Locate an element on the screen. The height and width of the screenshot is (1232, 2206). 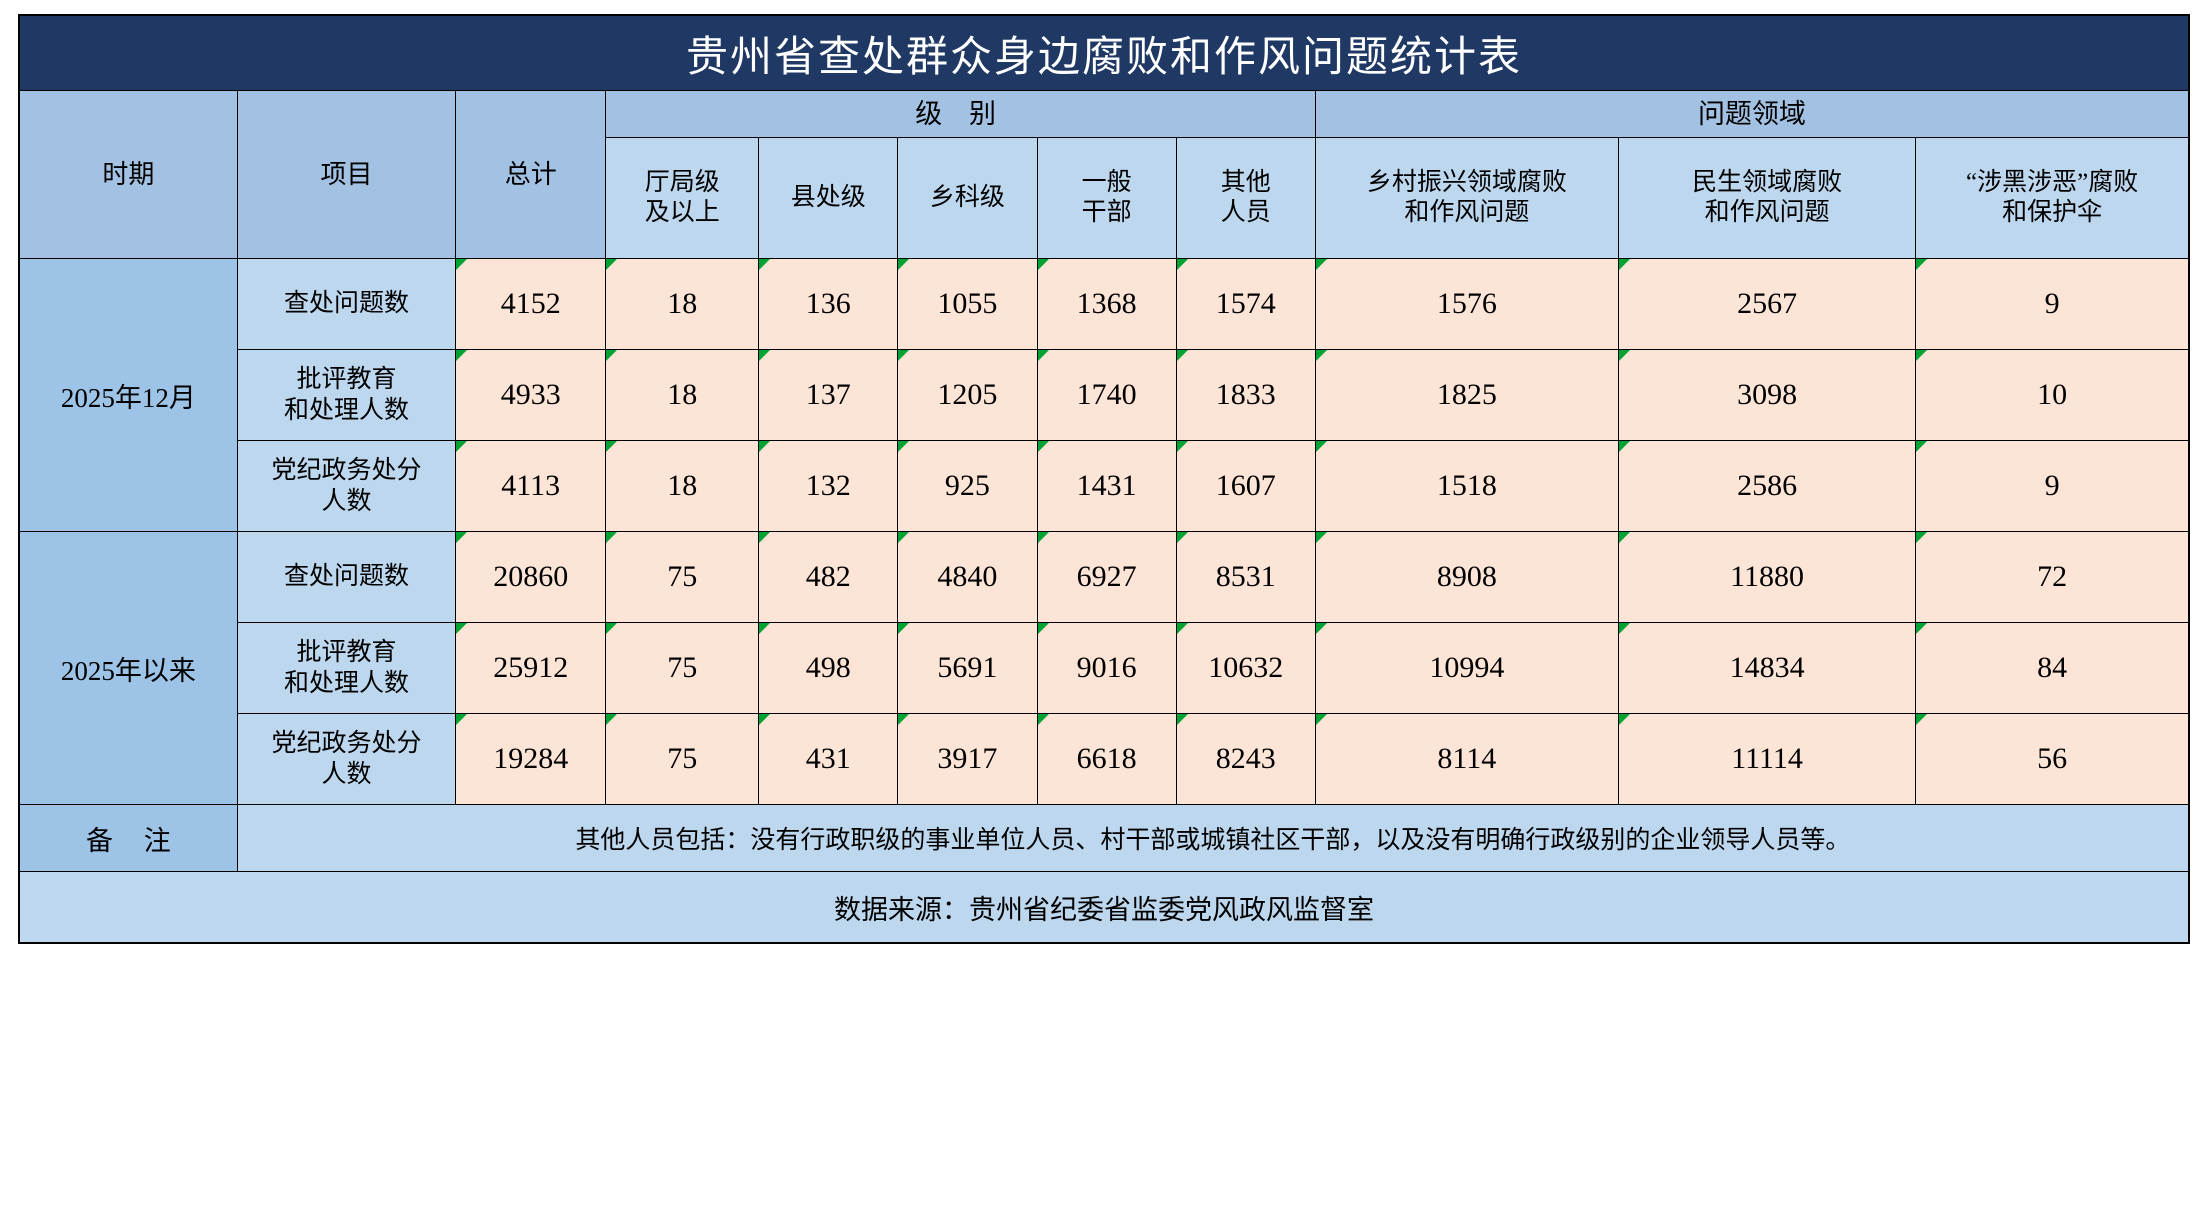
cell-value: 482 is located at coordinates (828, 576).